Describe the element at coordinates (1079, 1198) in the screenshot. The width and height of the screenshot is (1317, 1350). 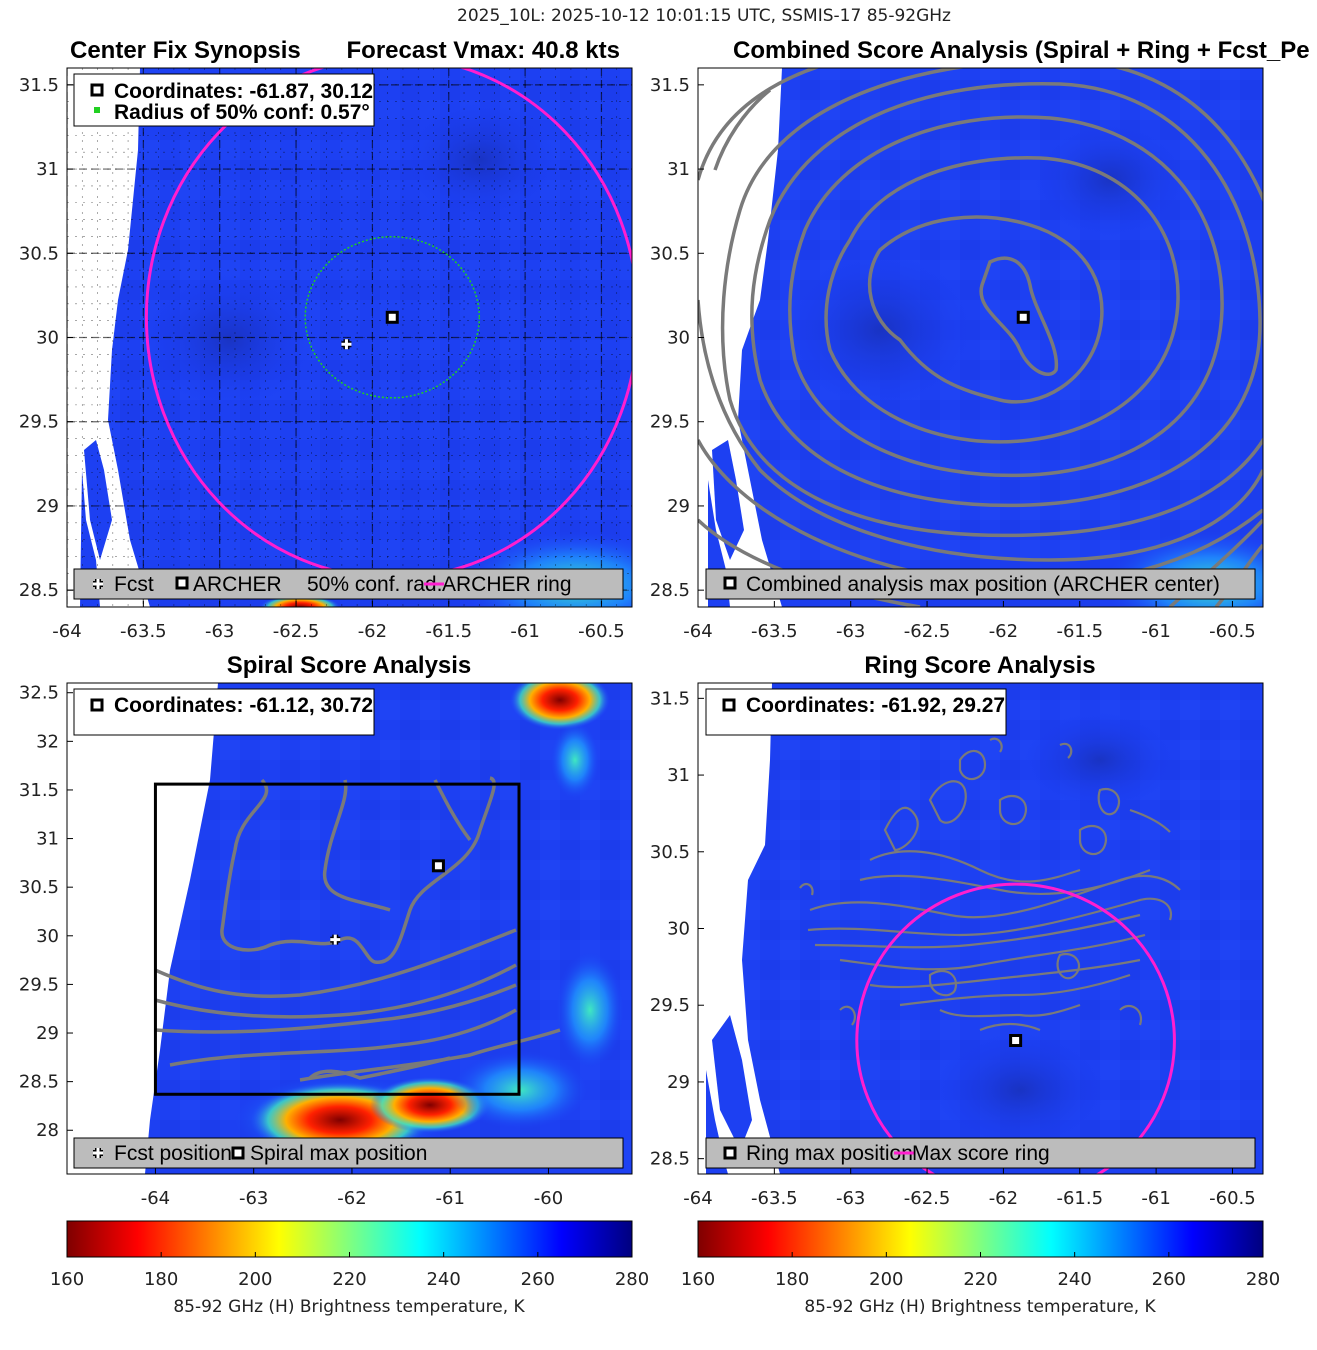
I see `p4-xtick-label: -61.5` at that location.